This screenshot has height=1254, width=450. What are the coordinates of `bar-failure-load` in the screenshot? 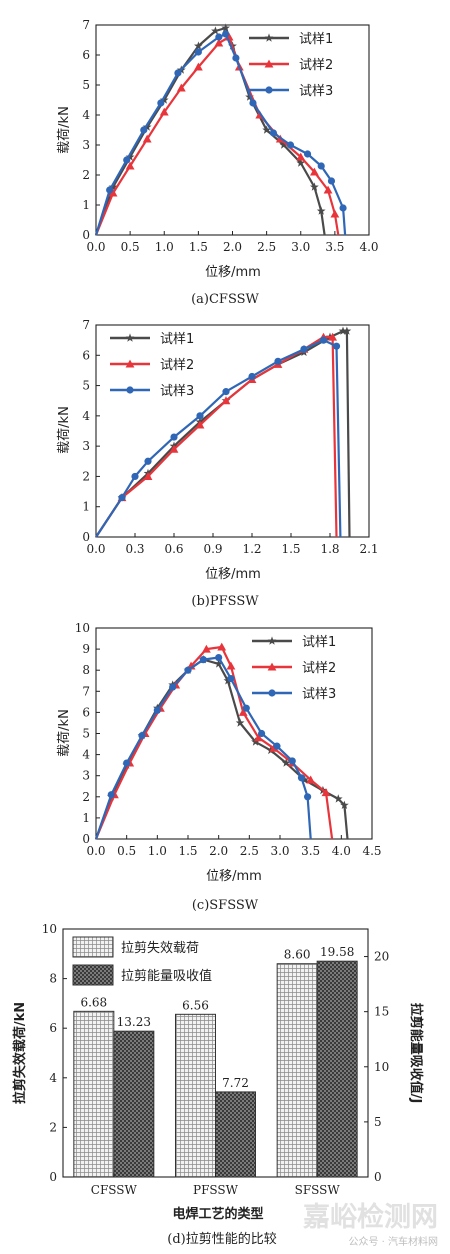 It's located at (297, 1070).